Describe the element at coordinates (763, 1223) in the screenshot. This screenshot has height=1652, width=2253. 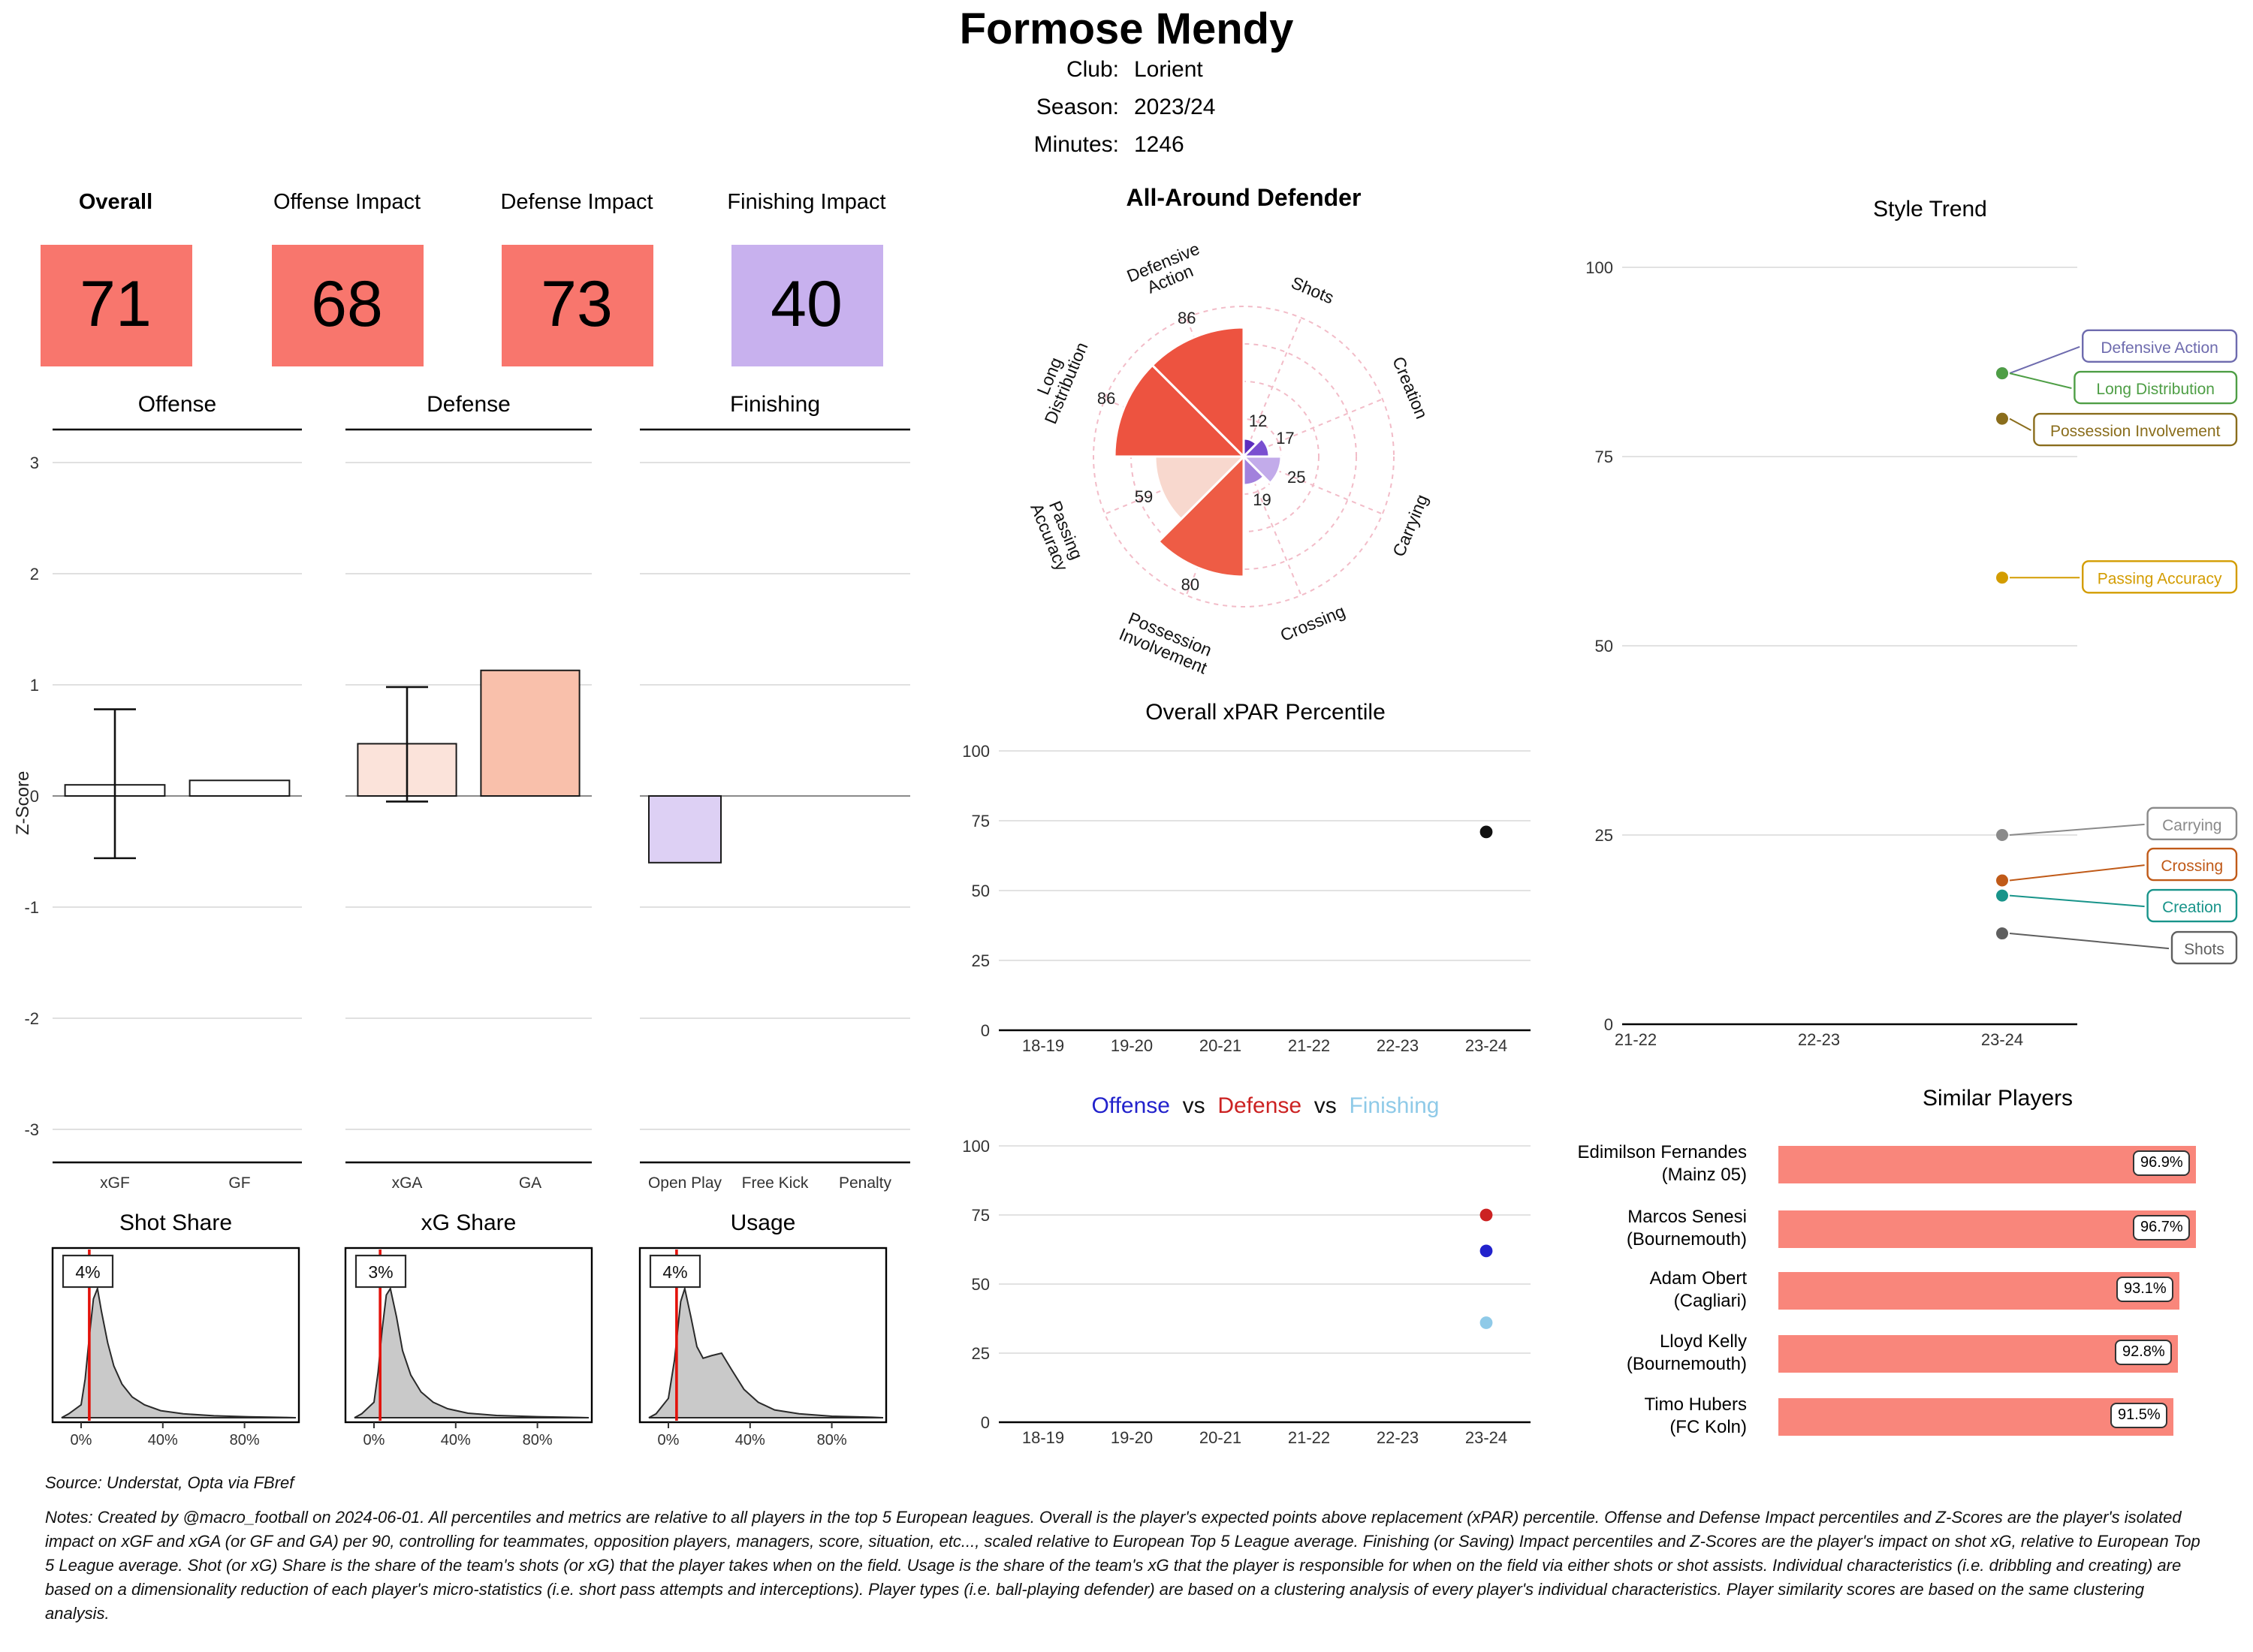
I see `usage-title: Usage` at that location.